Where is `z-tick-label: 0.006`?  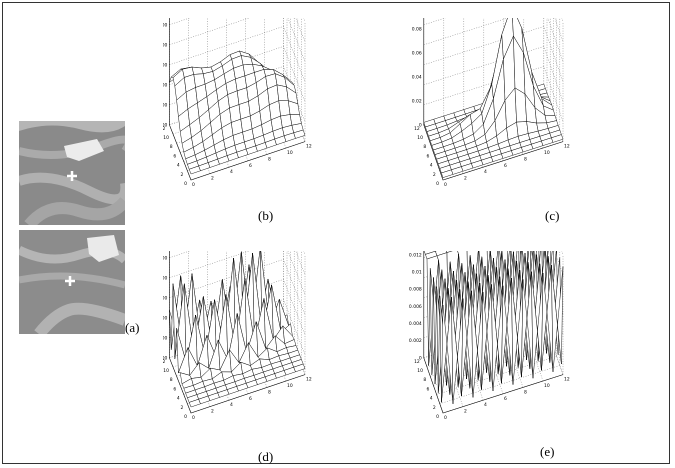
z-tick-label: 0.006 is located at coordinates (415, 307).